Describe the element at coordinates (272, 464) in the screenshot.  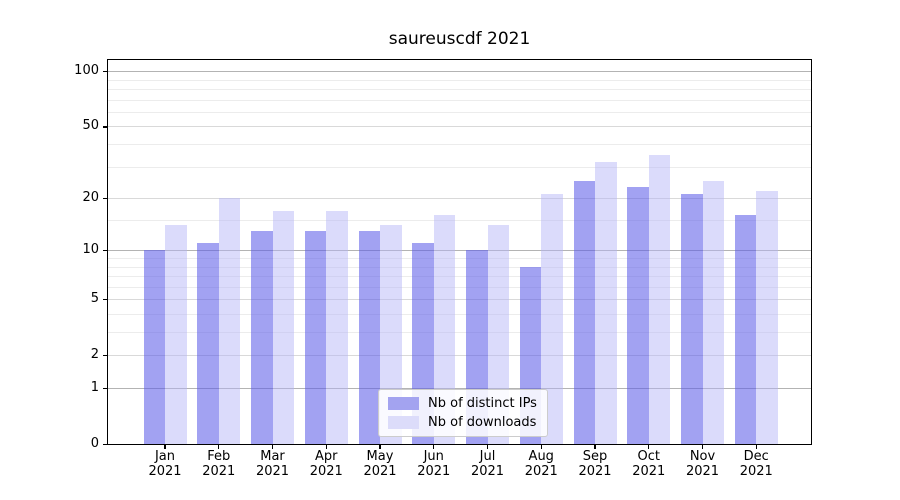
I see `x-tick-label-mar: Mar 2021` at that location.